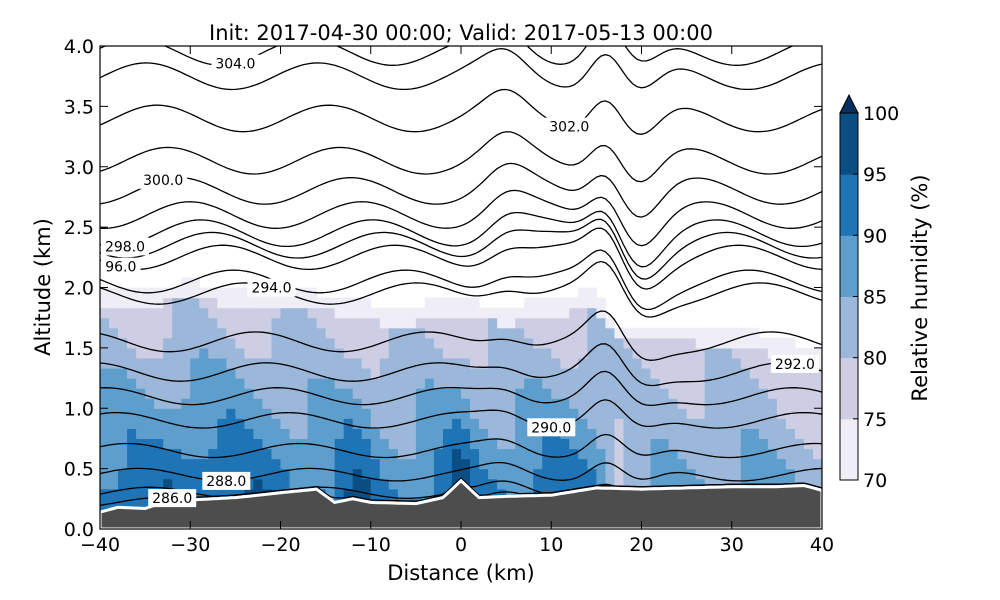 Image resolution: width=1000 pixels, height=600 pixels. Describe the element at coordinates (875, 481) in the screenshot. I see `colorbar-tick-label: 70` at that location.